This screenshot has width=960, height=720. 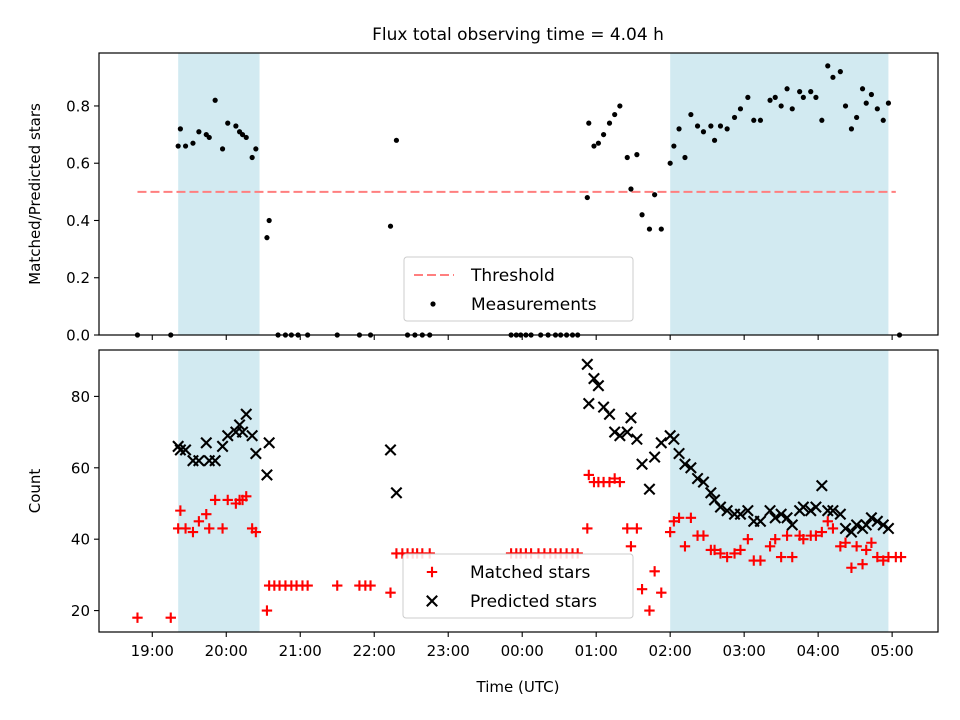 I want to click on legend-box, so click(x=518, y=289).